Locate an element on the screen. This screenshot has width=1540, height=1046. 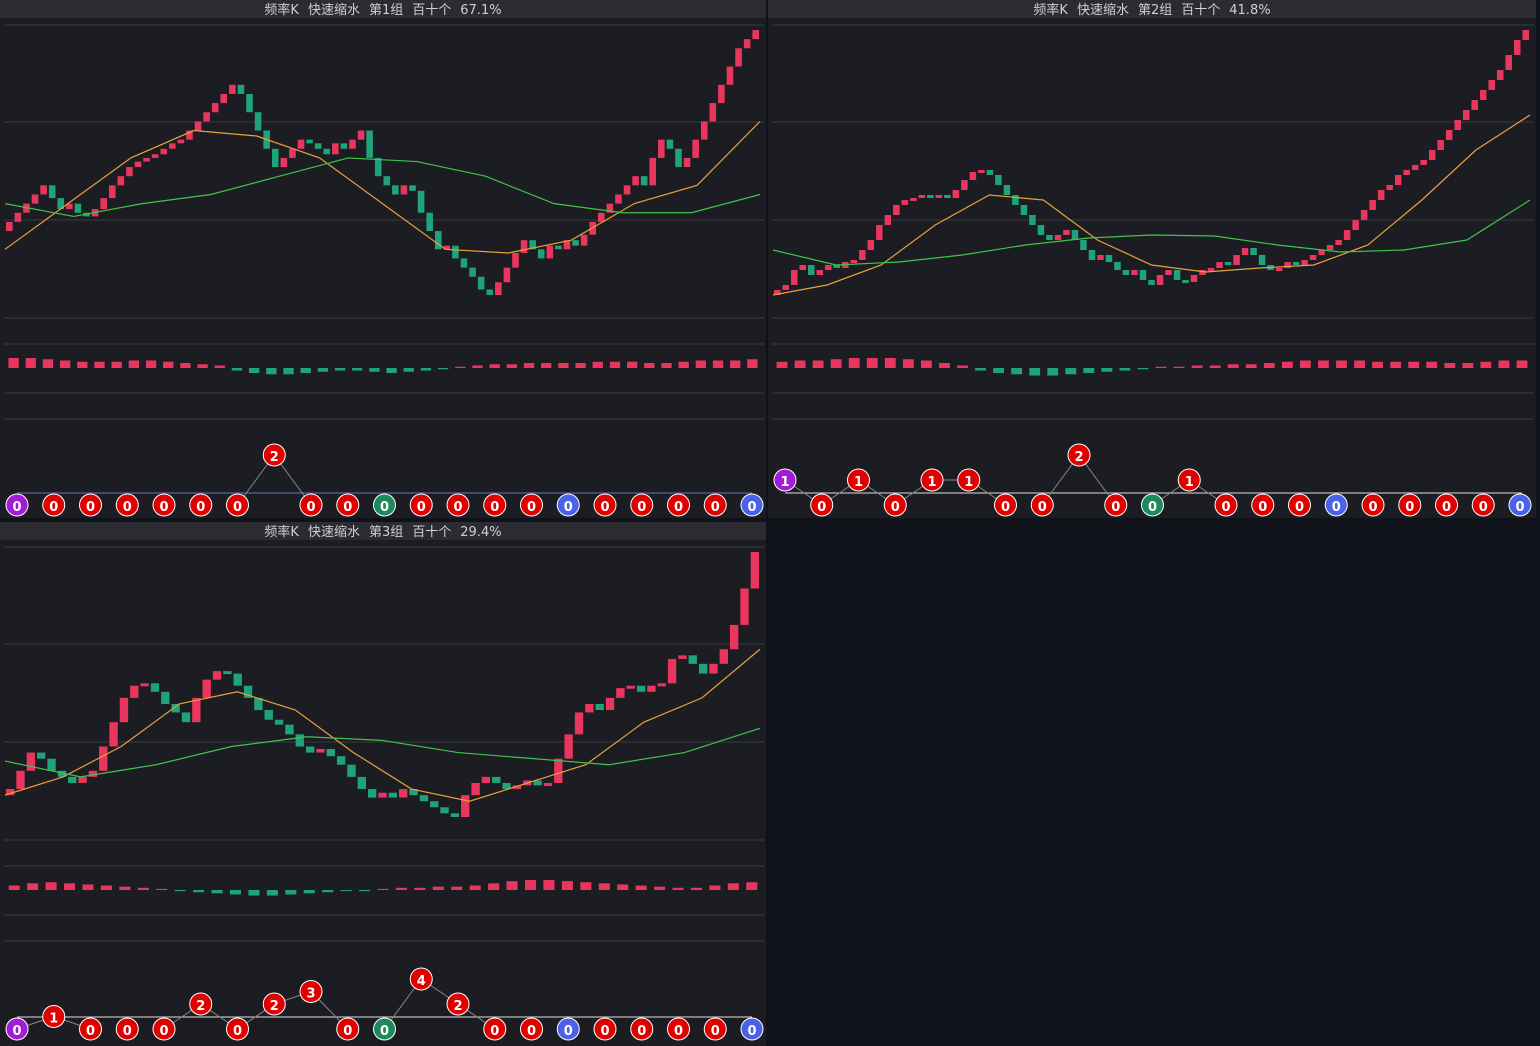
title-group: 第1组 is located at coordinates (386, 10).